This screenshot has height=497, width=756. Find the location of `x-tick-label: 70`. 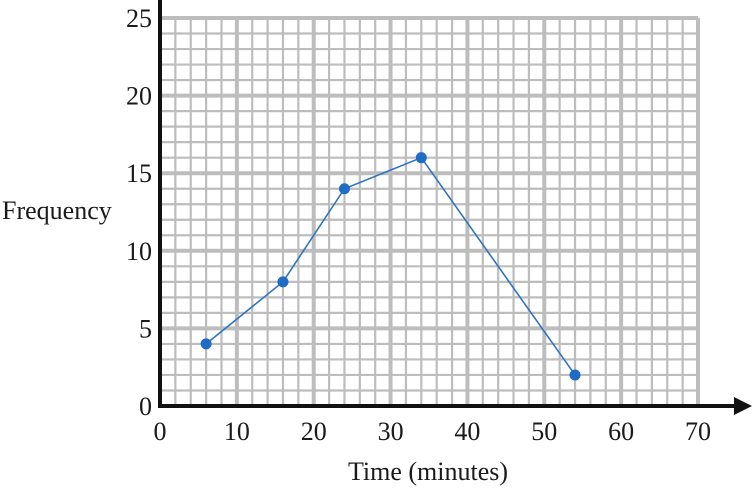

x-tick-label: 70 is located at coordinates (698, 431).